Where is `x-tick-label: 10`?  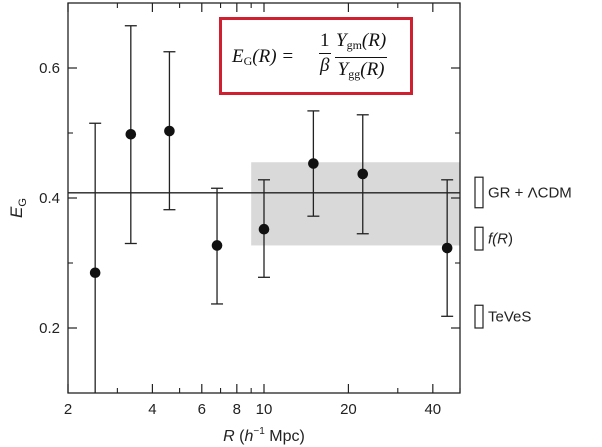 x-tick-label: 10 is located at coordinates (264, 409).